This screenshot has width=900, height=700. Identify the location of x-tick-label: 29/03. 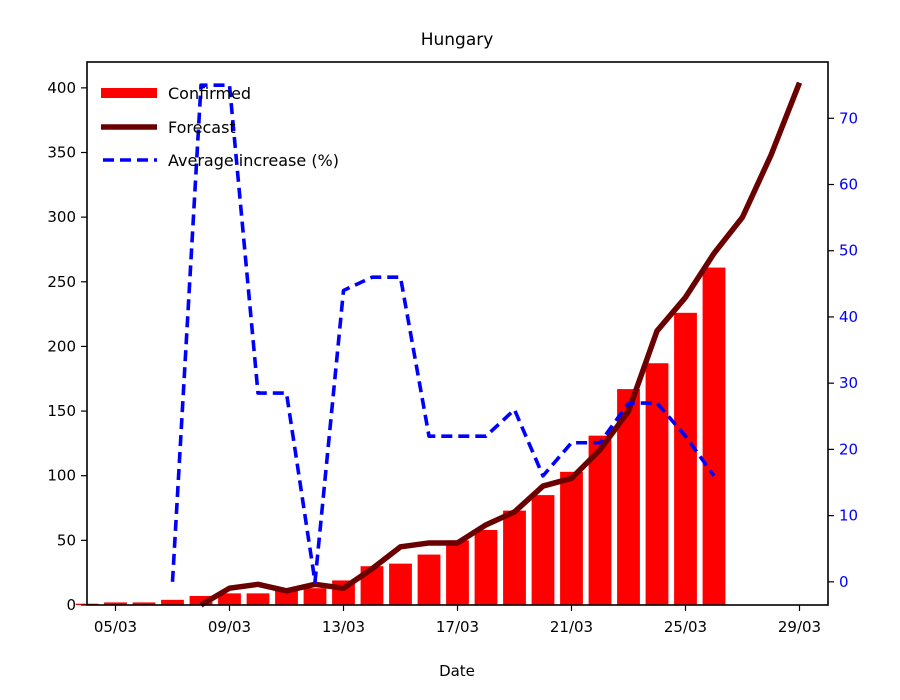
(799, 627).